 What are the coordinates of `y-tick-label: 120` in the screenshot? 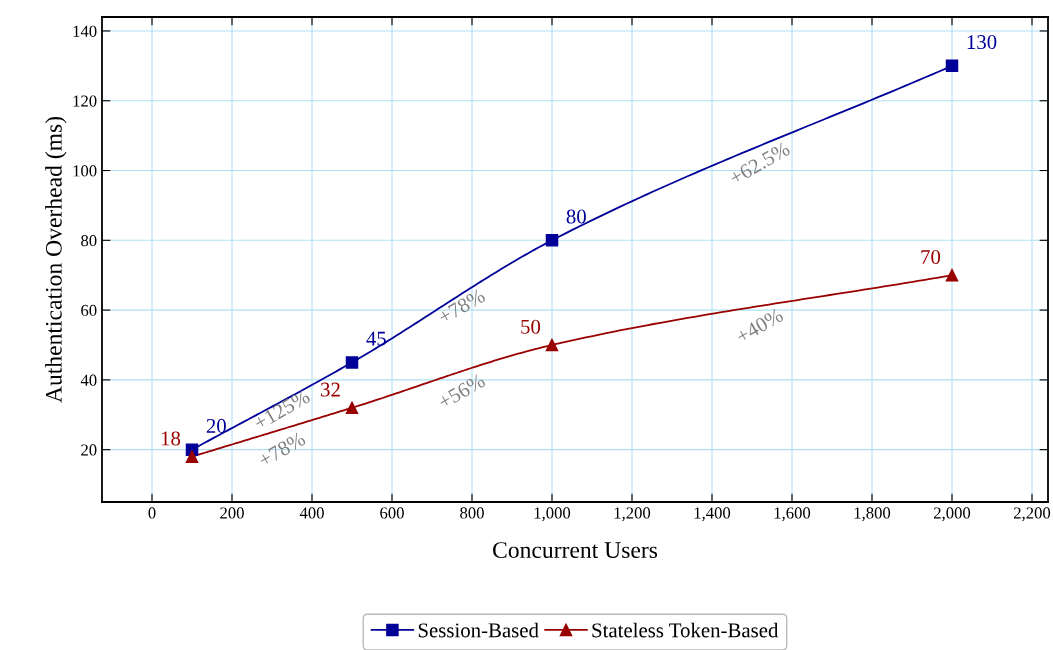 It's located at (85, 101).